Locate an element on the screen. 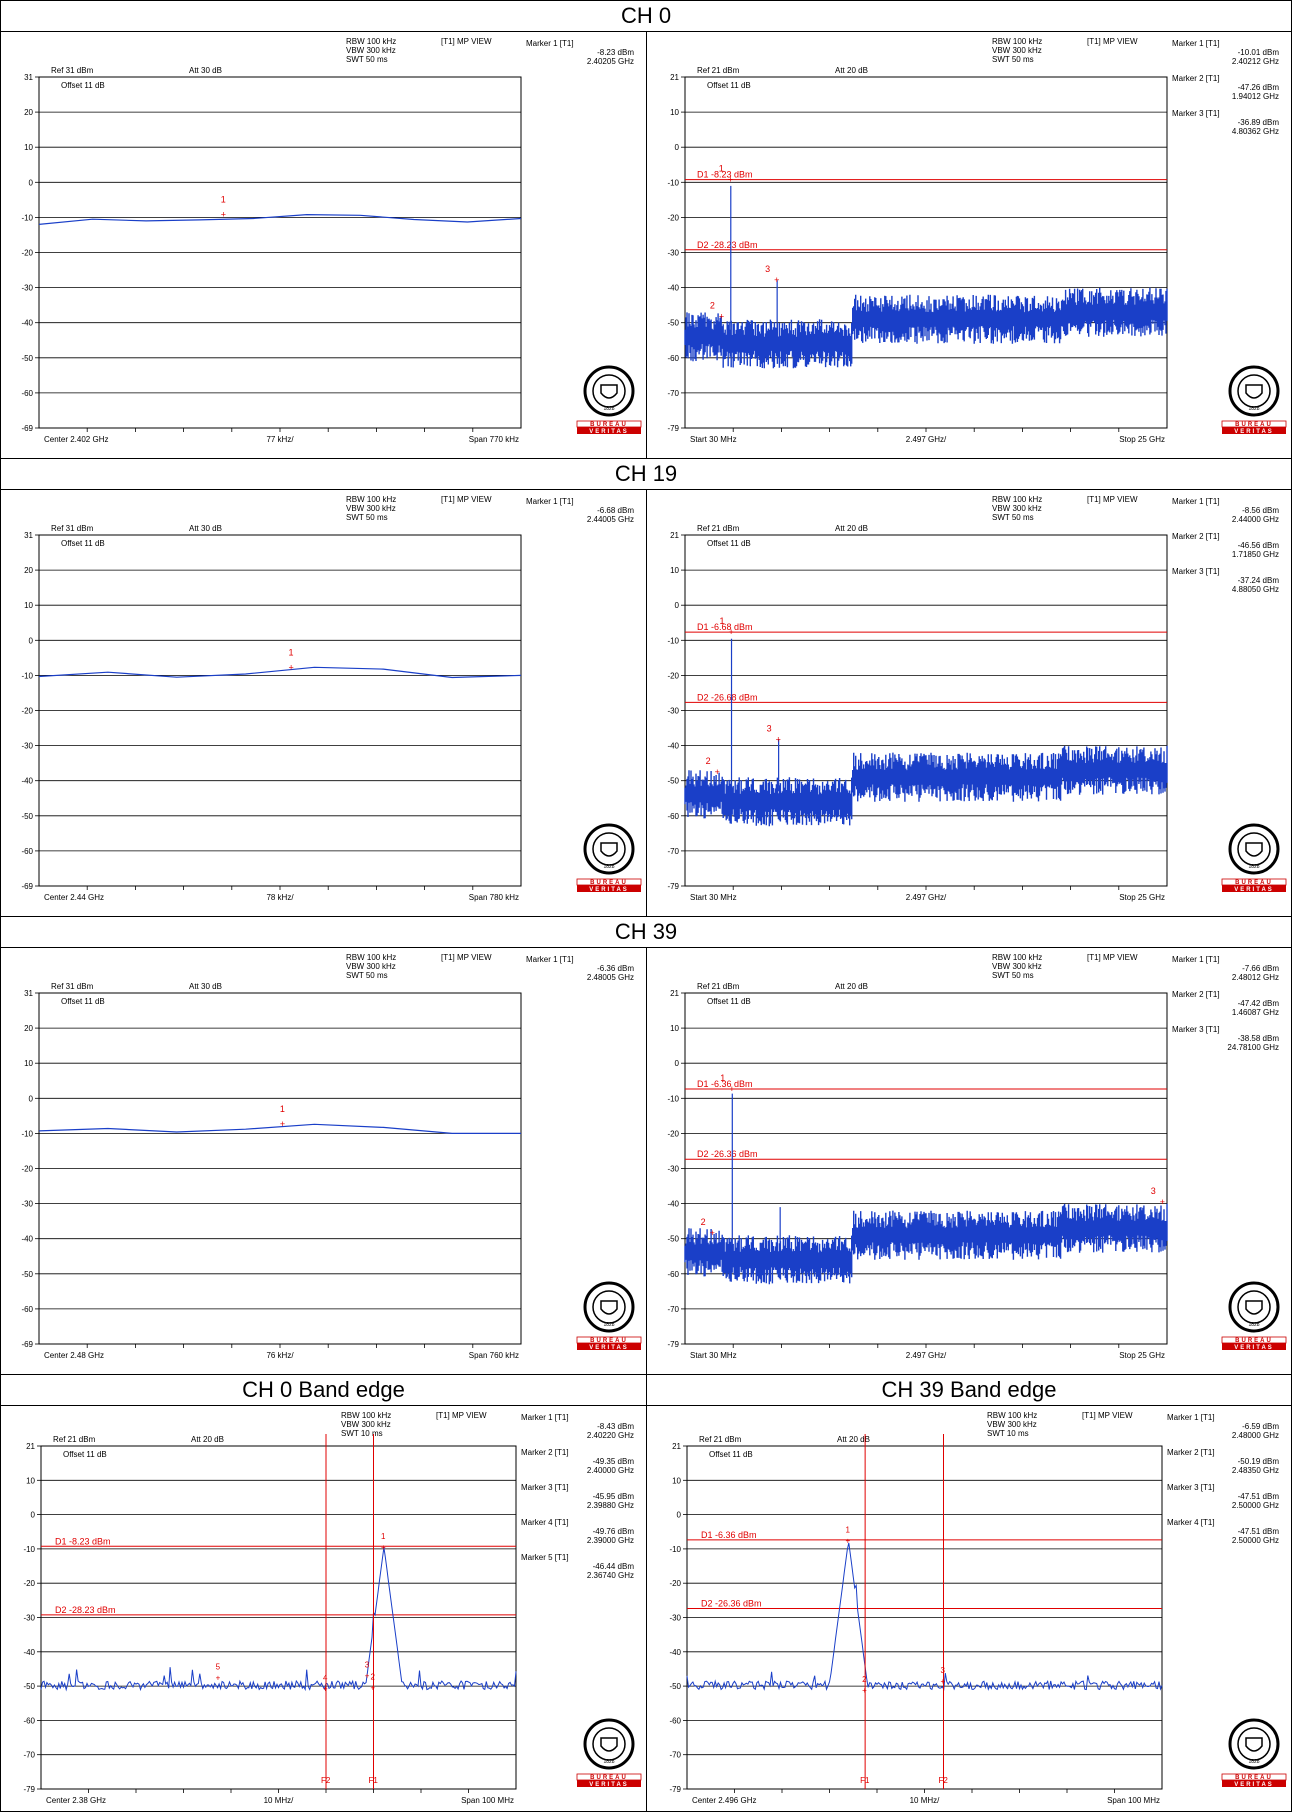 The image size is (1293, 1816). offset-label: Offset 11 dB is located at coordinates (729, 85).